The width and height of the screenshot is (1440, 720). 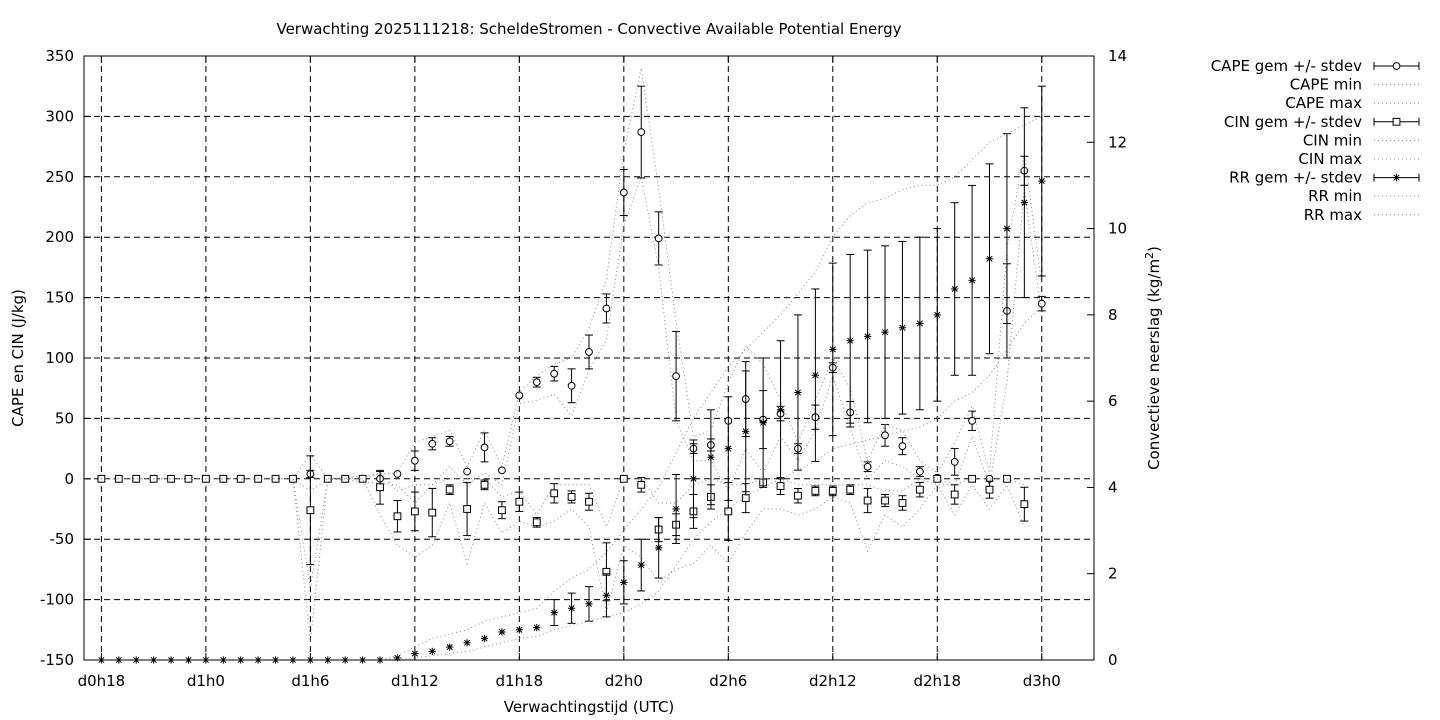 I want to click on x-tick-label: d1h6, so click(x=310, y=681).